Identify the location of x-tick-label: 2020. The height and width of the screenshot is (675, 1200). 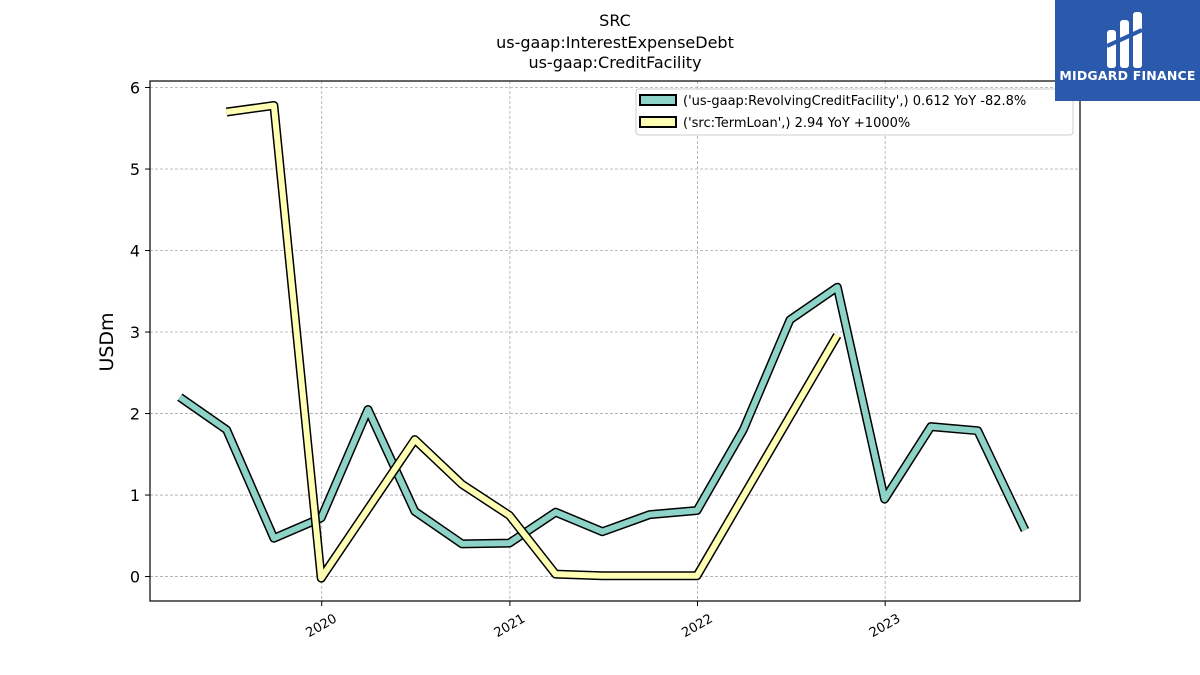
(322, 626).